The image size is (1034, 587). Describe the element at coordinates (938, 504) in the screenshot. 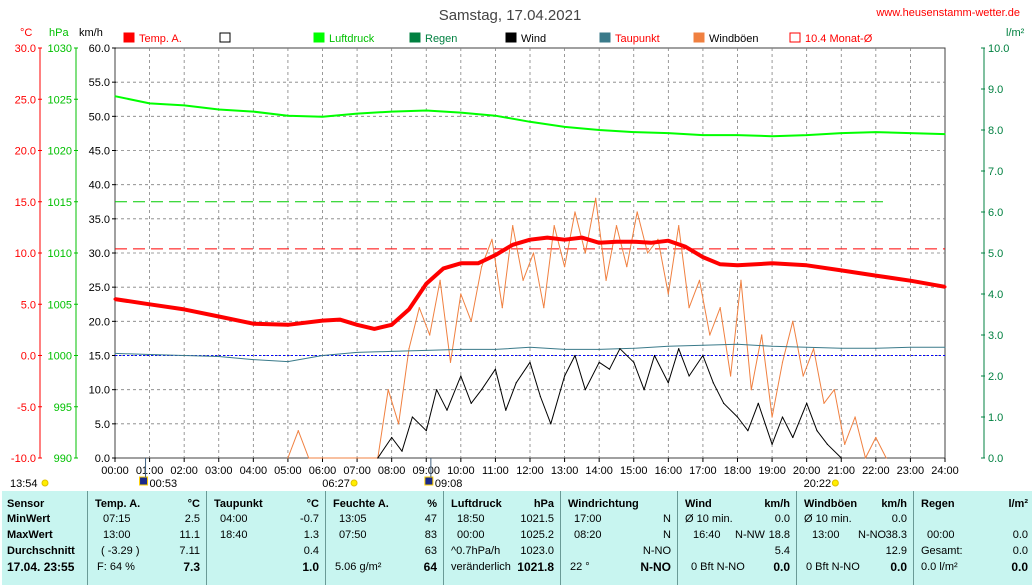

I see `rain-header: Regen` at that location.